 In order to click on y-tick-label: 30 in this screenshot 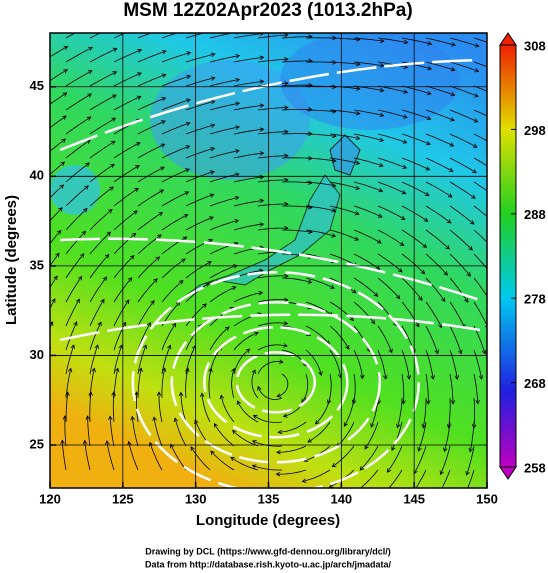, I will do `click(37, 354)`.